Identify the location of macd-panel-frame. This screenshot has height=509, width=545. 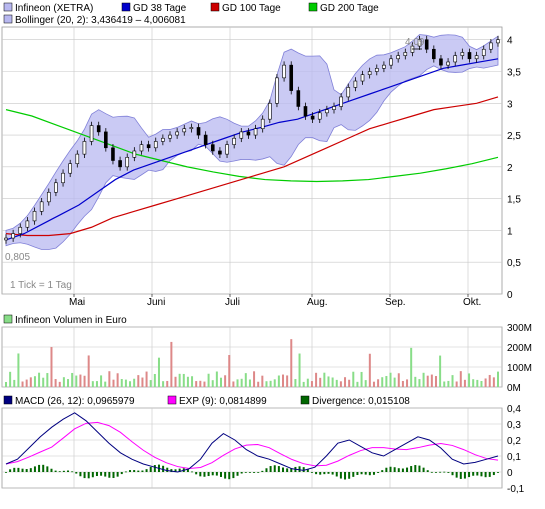
(252, 448).